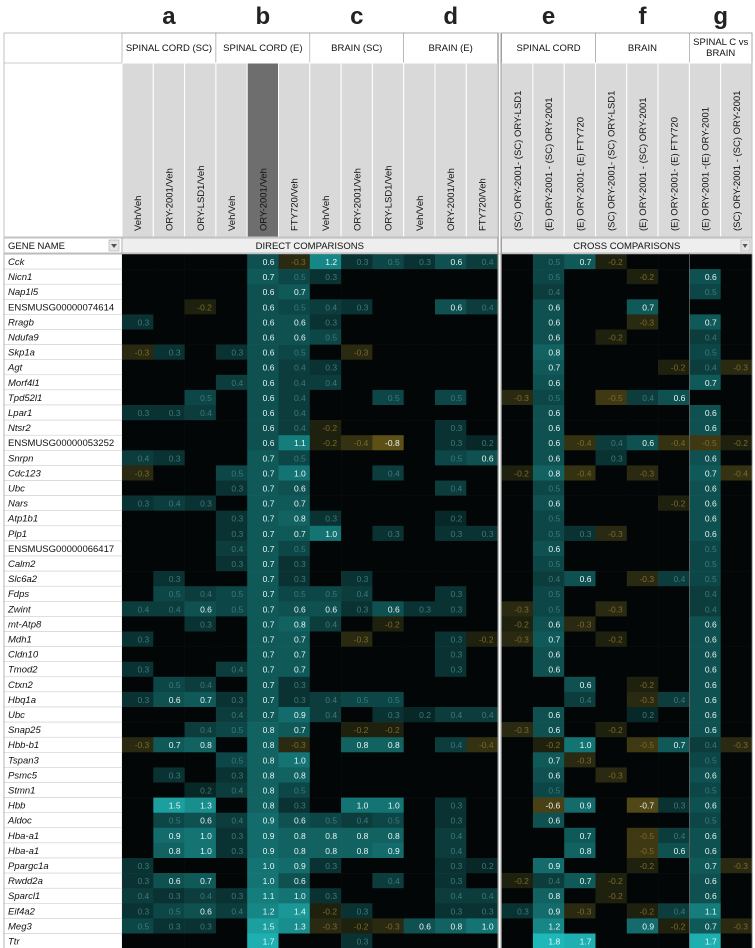  What do you see at coordinates (363, 806) in the screenshot?
I see `cell-value: 1.0` at bounding box center [363, 806].